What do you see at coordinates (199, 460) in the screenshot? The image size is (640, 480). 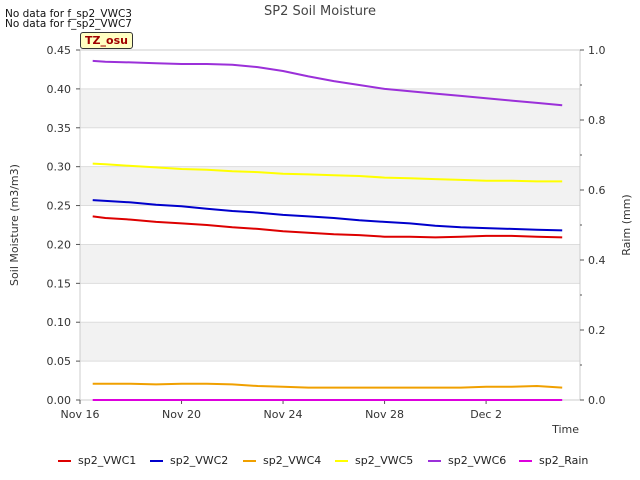 I see `legend-label: sp2_VWC2` at bounding box center [199, 460].